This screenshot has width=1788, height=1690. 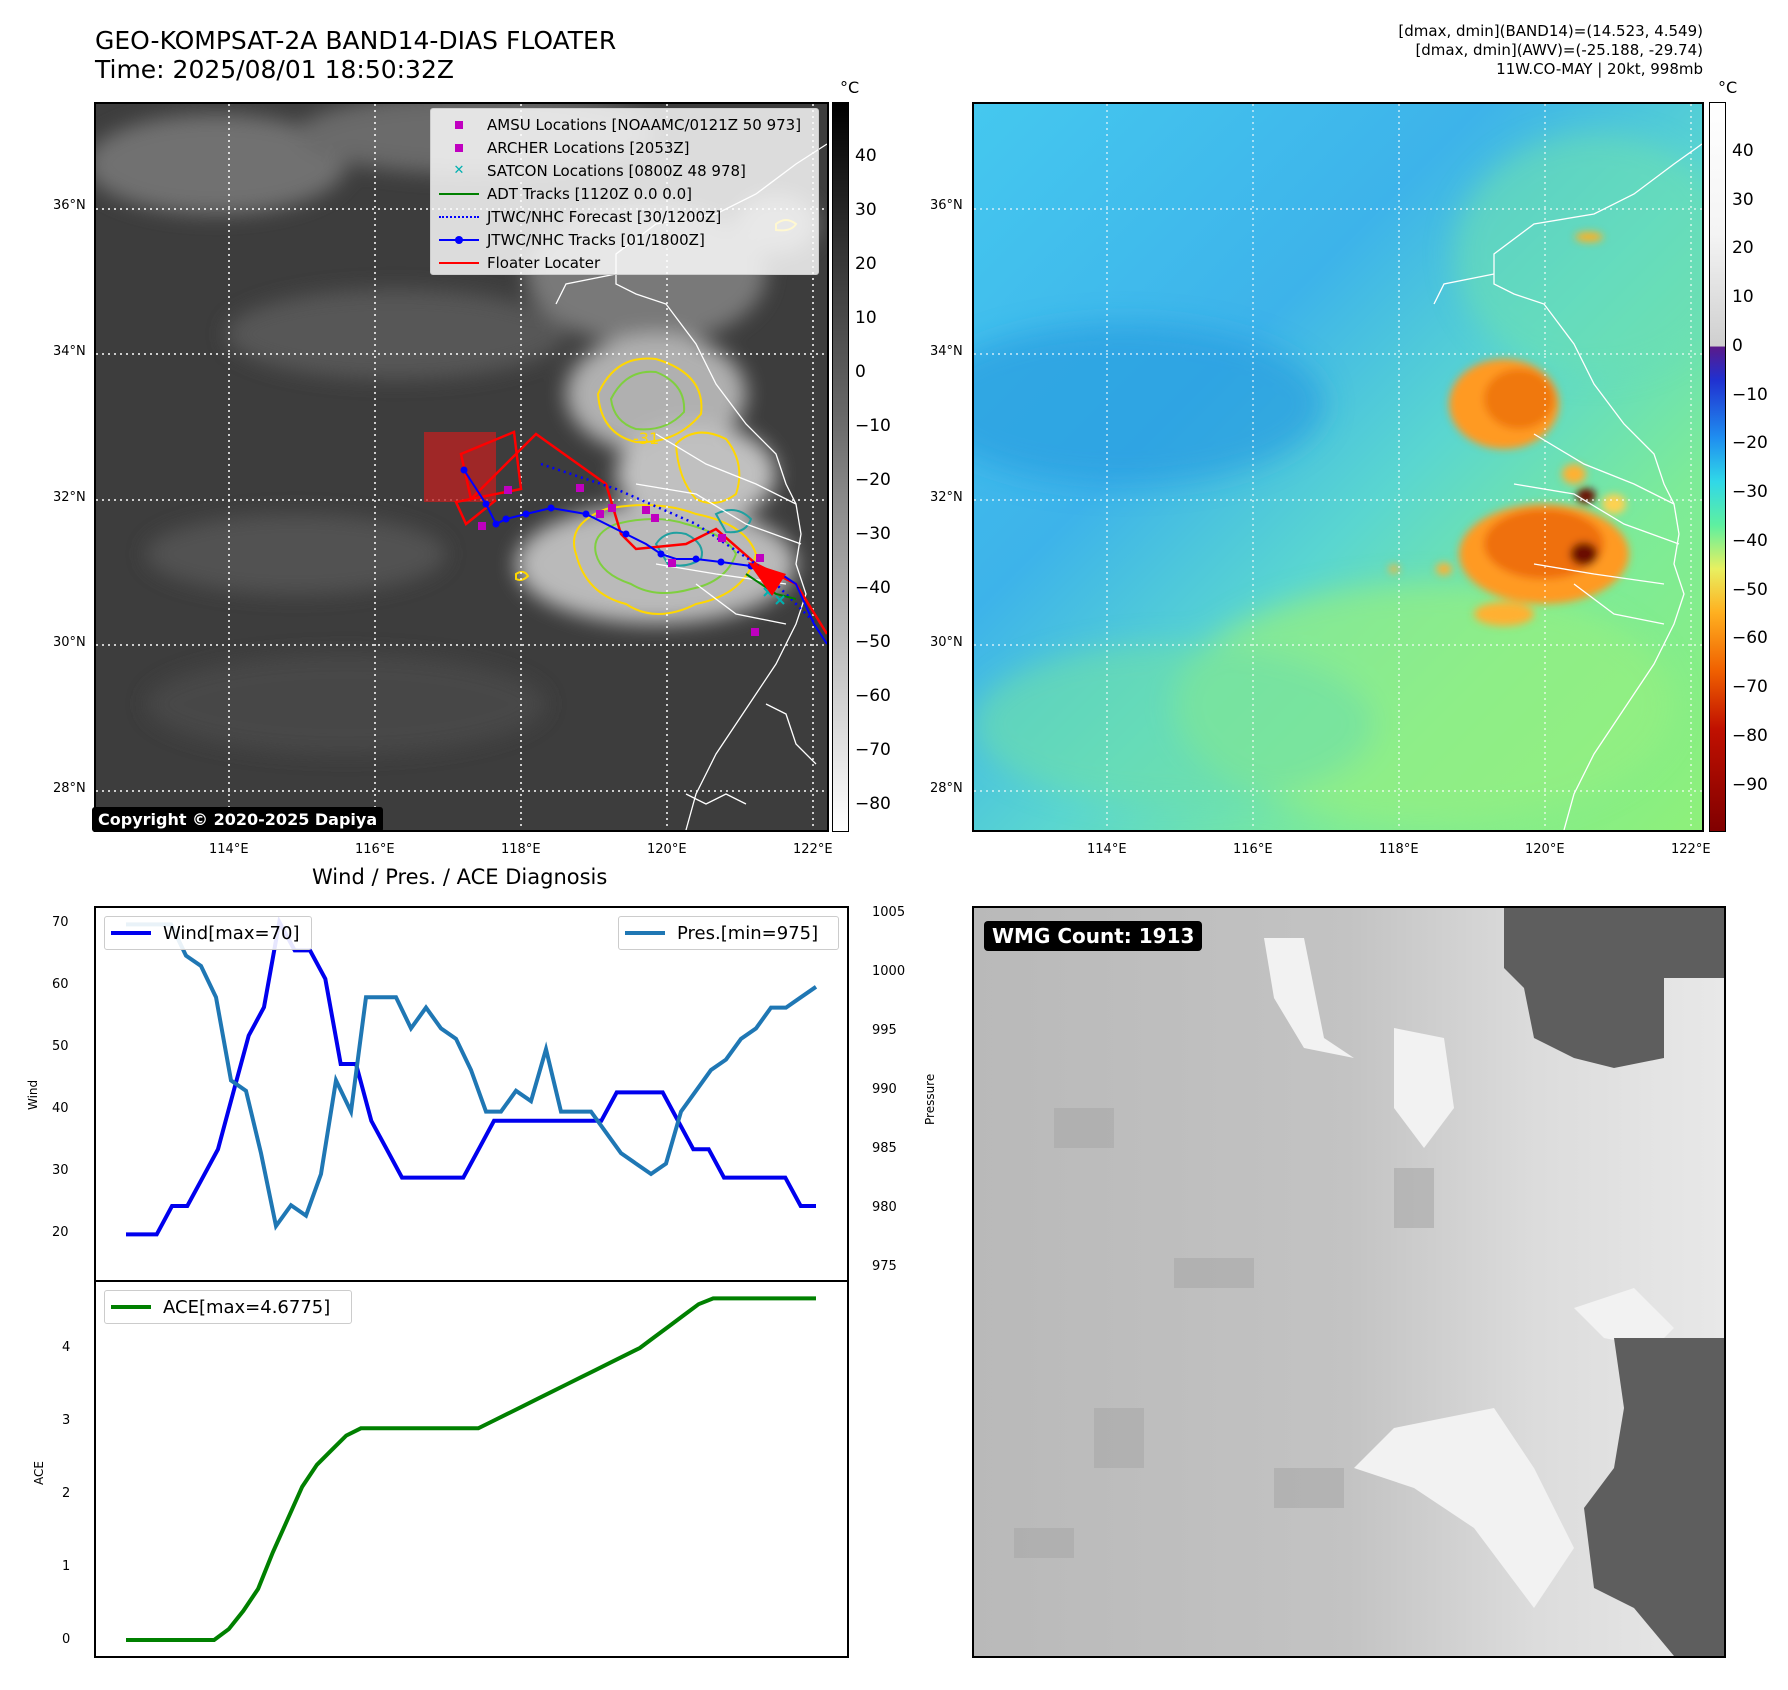 What do you see at coordinates (66, 1420) in the screenshot?
I see `ace-tick: 3` at bounding box center [66, 1420].